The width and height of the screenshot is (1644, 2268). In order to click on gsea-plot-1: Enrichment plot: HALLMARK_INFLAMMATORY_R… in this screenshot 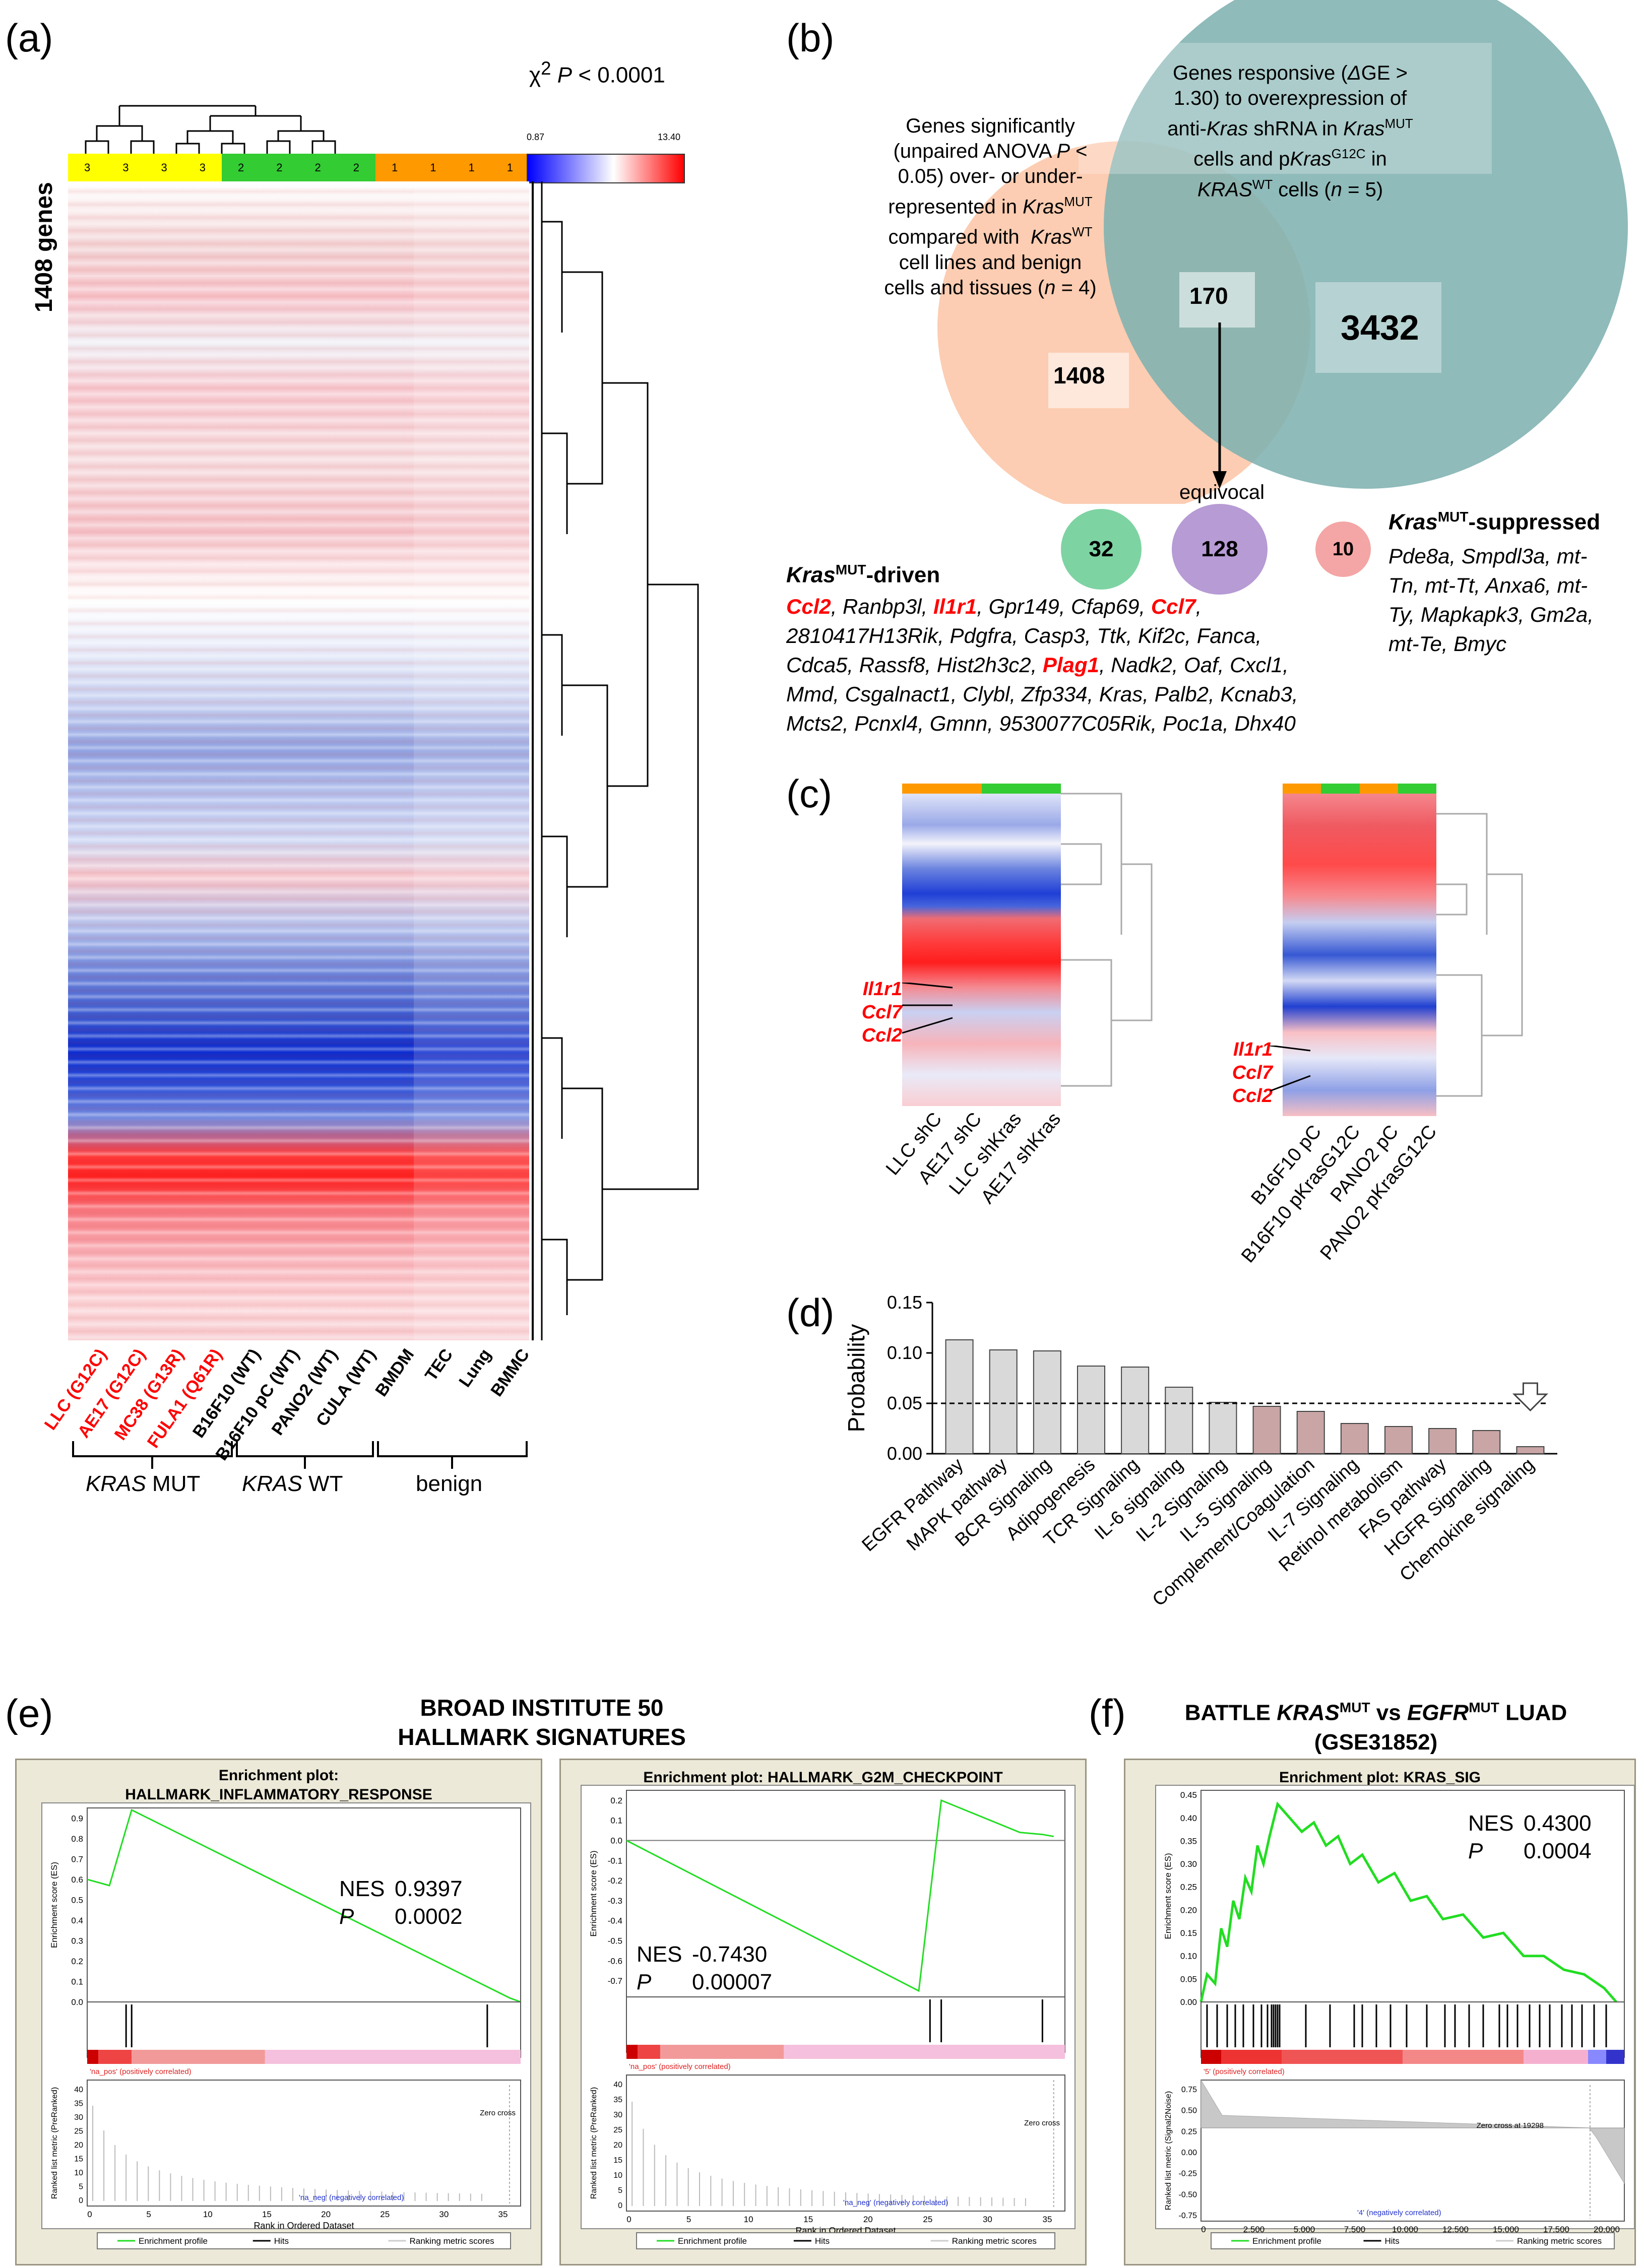, I will do `click(278, 2012)`.